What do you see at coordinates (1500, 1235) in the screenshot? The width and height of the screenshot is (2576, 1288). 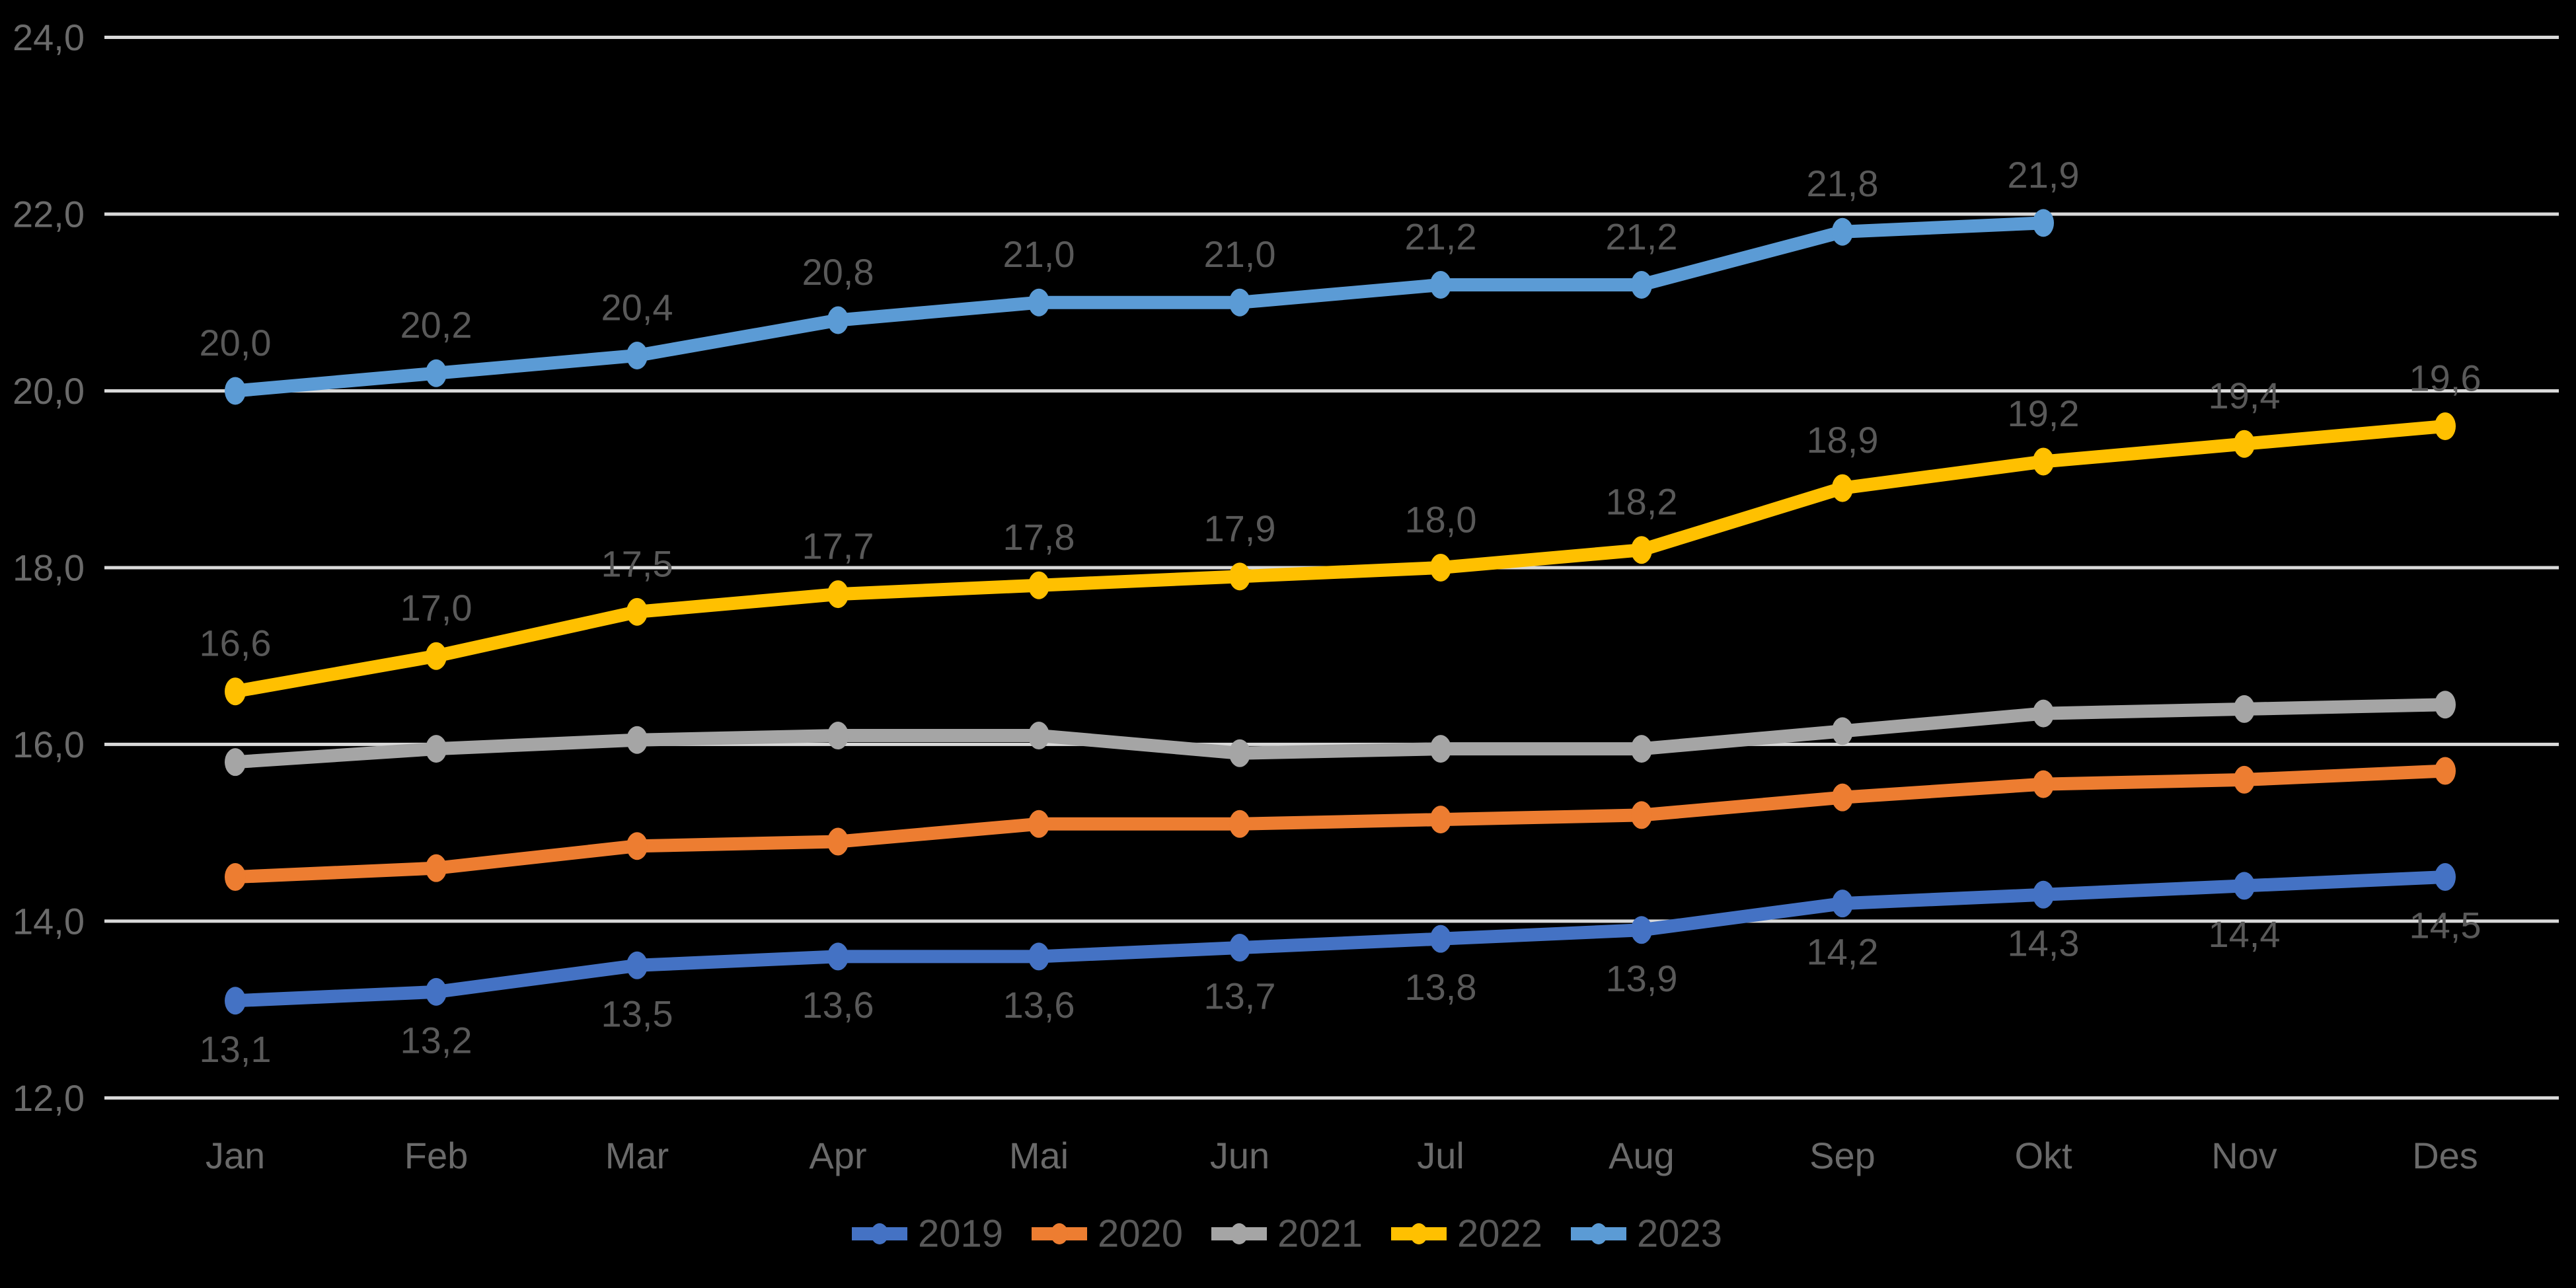 I see `legend-label: 2022` at bounding box center [1500, 1235].